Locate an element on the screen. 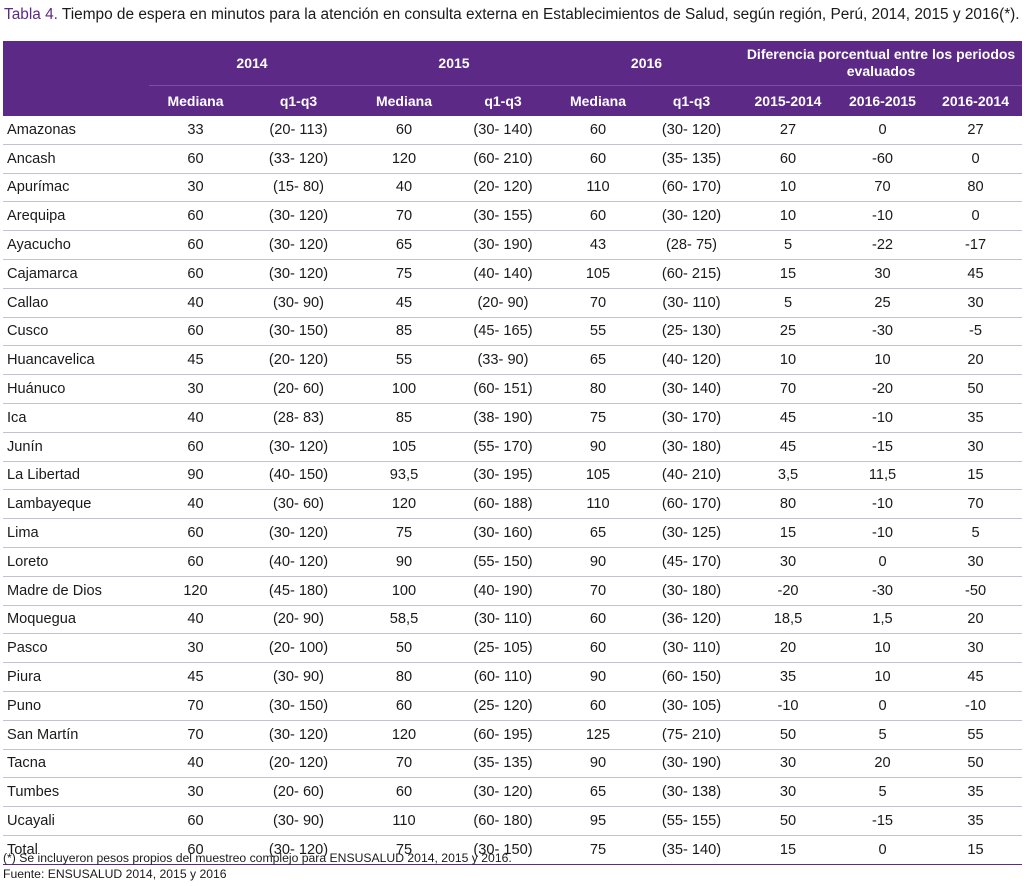 This screenshot has width=1029, height=886. value-cell: 58,5 is located at coordinates (404, 620).